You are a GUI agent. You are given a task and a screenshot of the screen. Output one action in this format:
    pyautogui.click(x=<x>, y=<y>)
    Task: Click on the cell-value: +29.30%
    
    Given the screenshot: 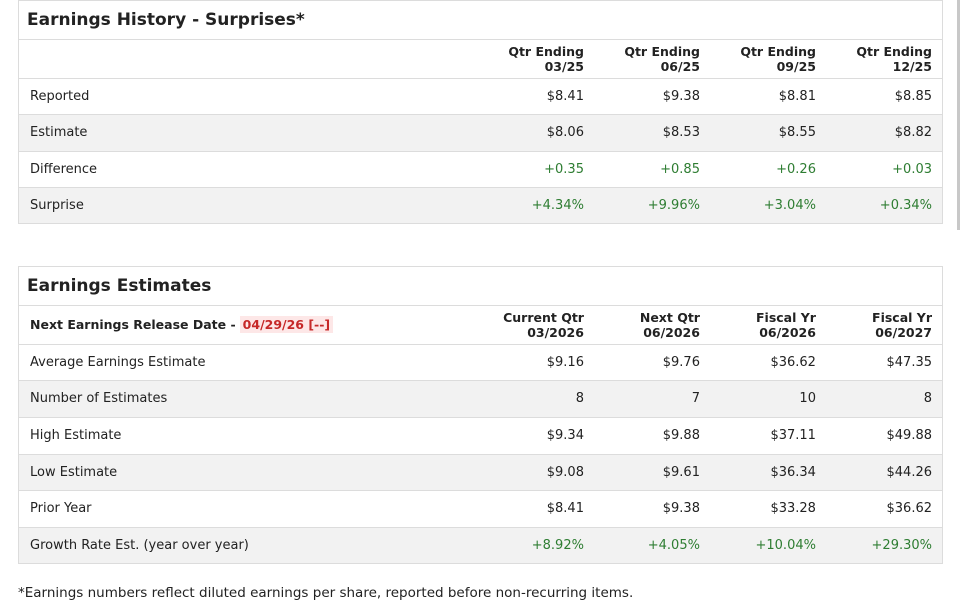 What is the action you would take?
    pyautogui.click(x=883, y=544)
    